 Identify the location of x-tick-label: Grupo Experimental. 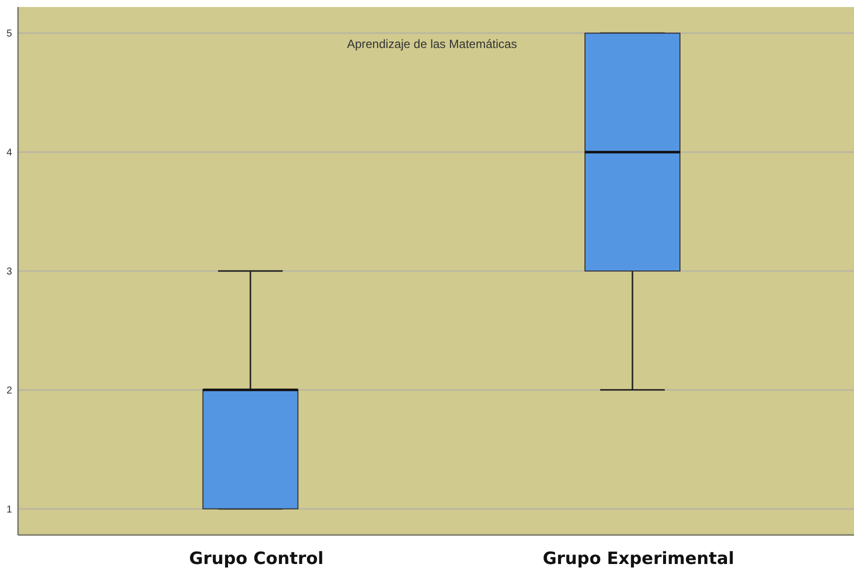
(638, 559).